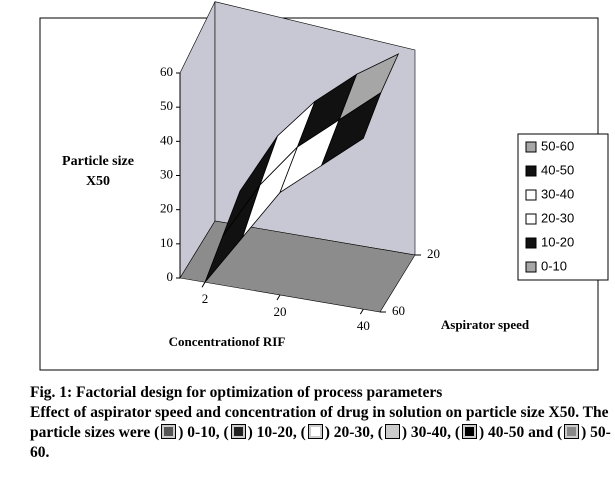  I want to click on legend-label: 20-30, so click(557, 217).